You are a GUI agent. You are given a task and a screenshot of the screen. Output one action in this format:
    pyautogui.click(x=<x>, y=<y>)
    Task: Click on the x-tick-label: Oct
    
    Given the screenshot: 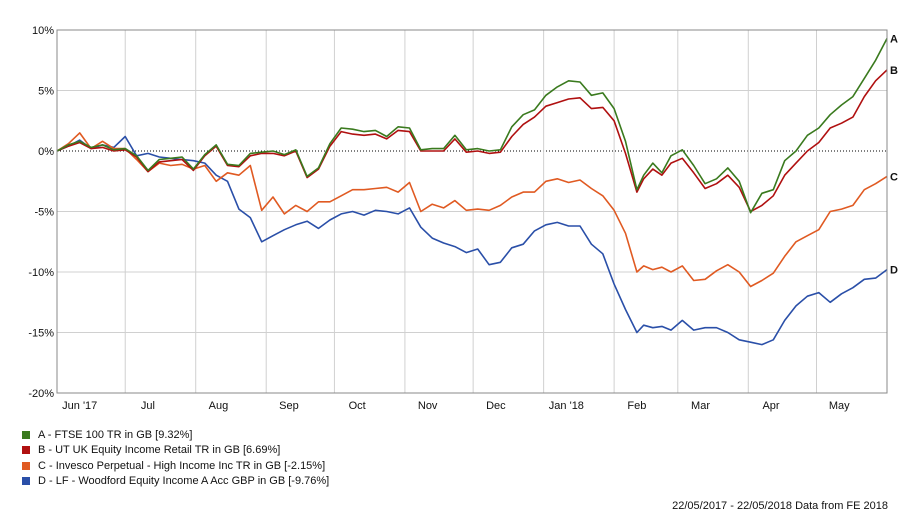 What is the action you would take?
    pyautogui.click(x=357, y=406)
    